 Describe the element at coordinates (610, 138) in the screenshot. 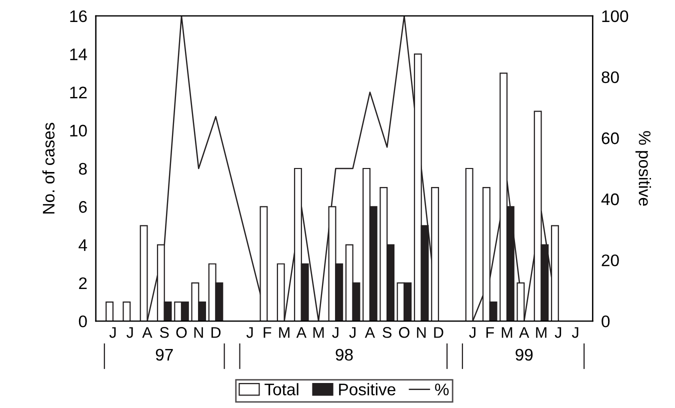

I see `y2-tick-label: 60` at that location.